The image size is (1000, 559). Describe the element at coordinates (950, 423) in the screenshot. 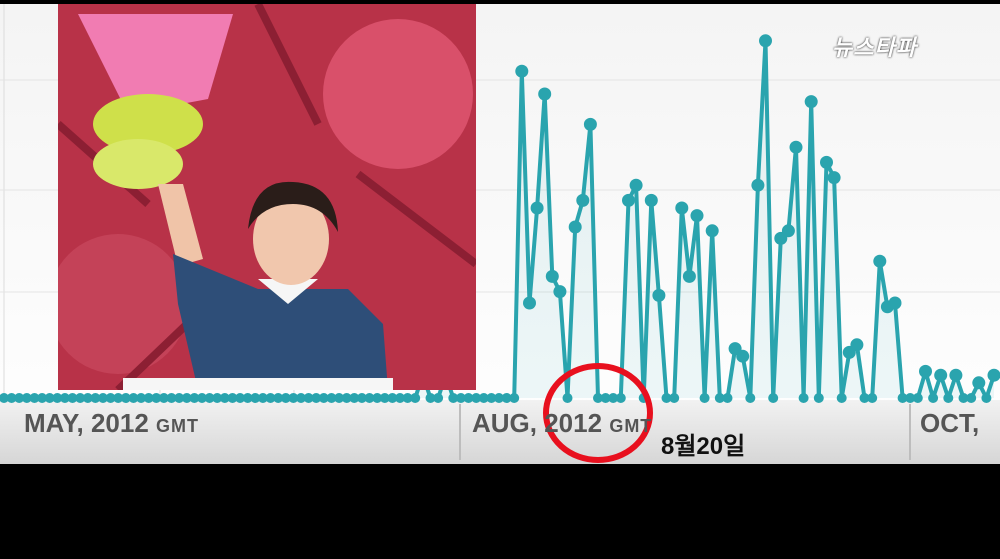

I see `x-tick-main: OCT,` at that location.